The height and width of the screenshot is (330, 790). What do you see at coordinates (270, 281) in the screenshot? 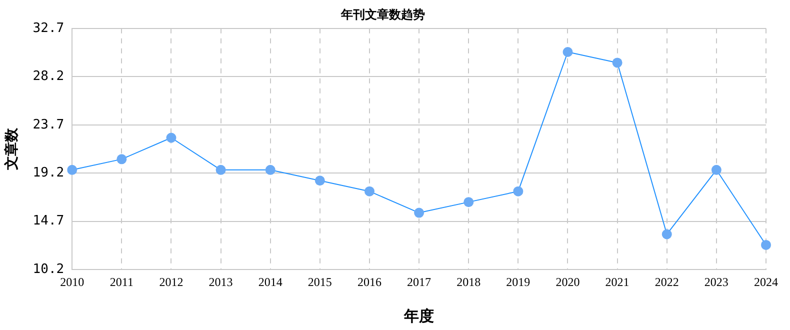
I see `x-tick-label: 2014` at bounding box center [270, 281].